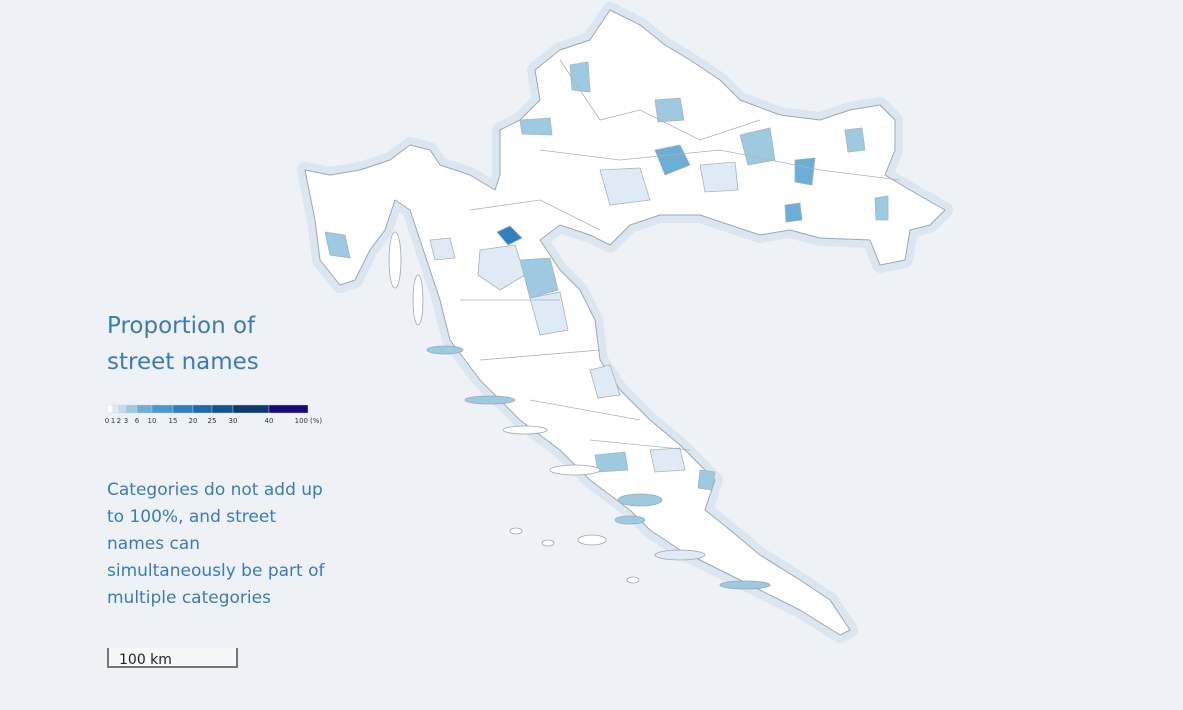  Describe the element at coordinates (137, 421) in the screenshot. I see `legend-tick-label: 6` at that location.